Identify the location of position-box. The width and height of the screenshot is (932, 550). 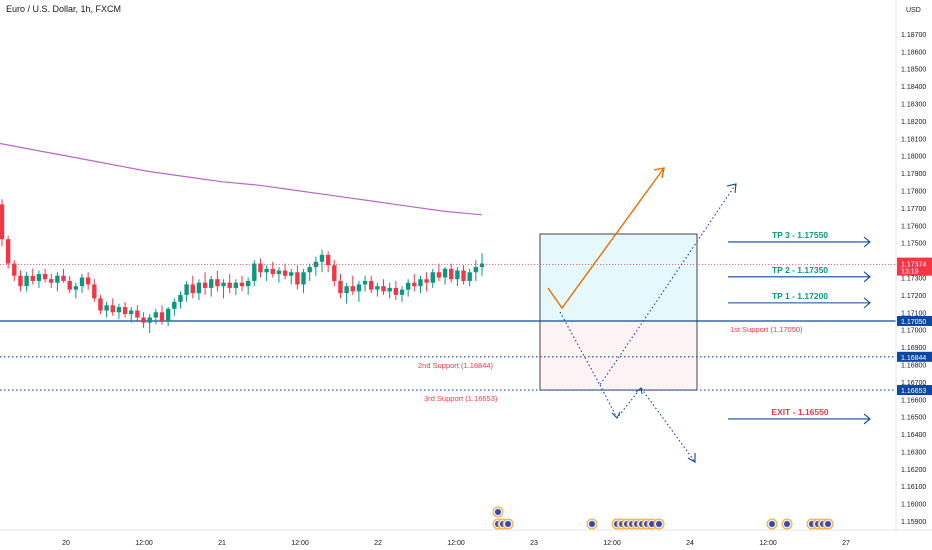
(618, 312).